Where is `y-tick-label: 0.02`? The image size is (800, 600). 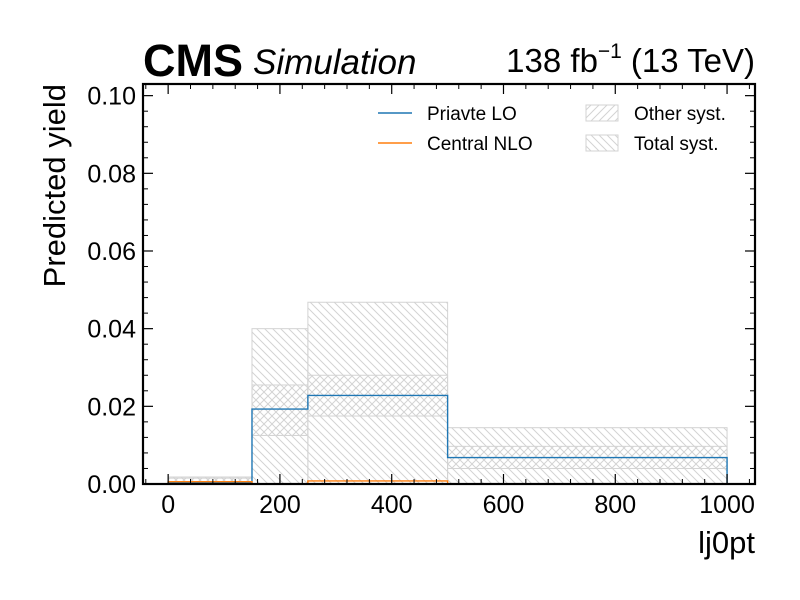
y-tick-label: 0.02 is located at coordinates (111, 407).